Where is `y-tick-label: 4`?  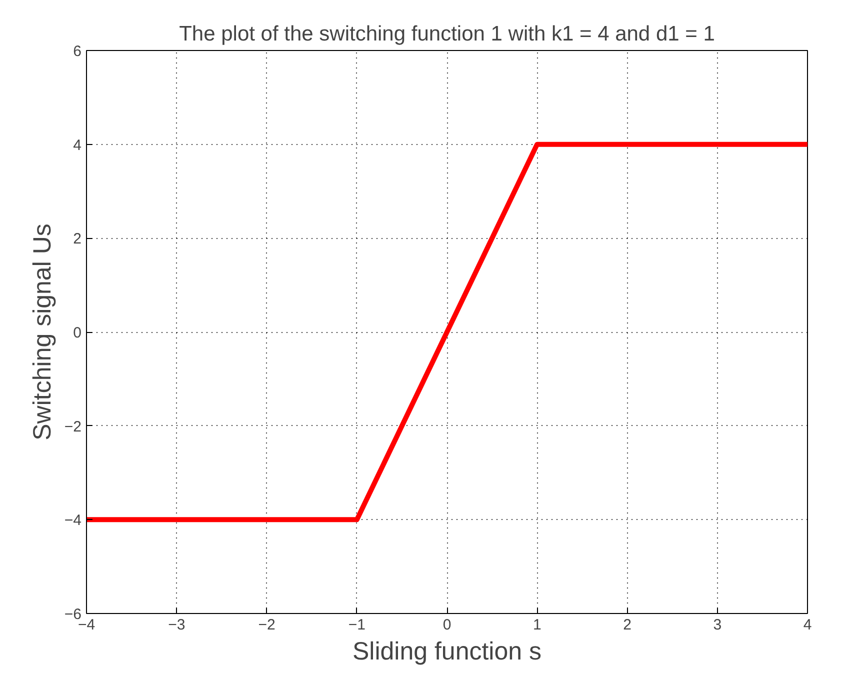 y-tick-label: 4 is located at coordinates (77, 145).